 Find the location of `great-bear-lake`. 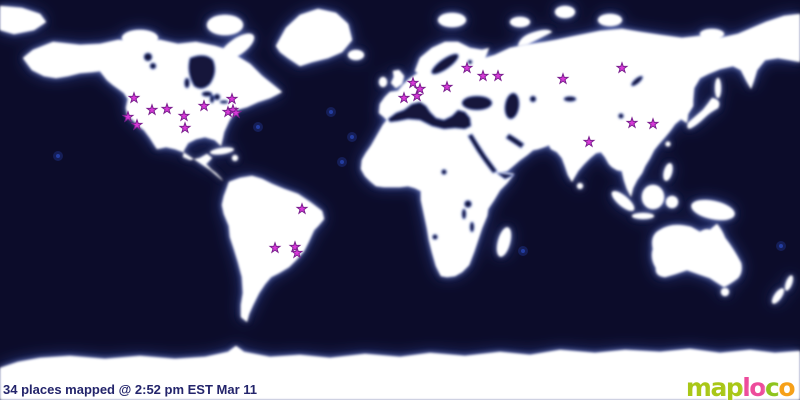

great-bear-lake is located at coordinates (148, 57).